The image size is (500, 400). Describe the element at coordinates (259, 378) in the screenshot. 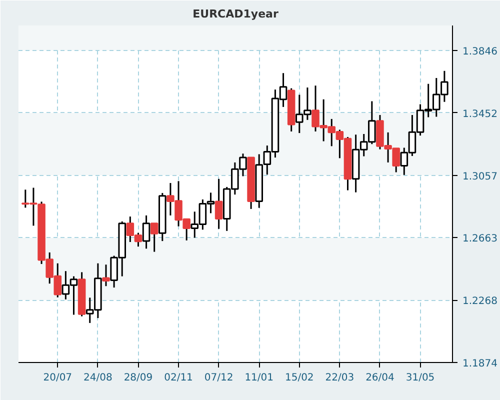

I see `x-tick-label: 11/01` at that location.